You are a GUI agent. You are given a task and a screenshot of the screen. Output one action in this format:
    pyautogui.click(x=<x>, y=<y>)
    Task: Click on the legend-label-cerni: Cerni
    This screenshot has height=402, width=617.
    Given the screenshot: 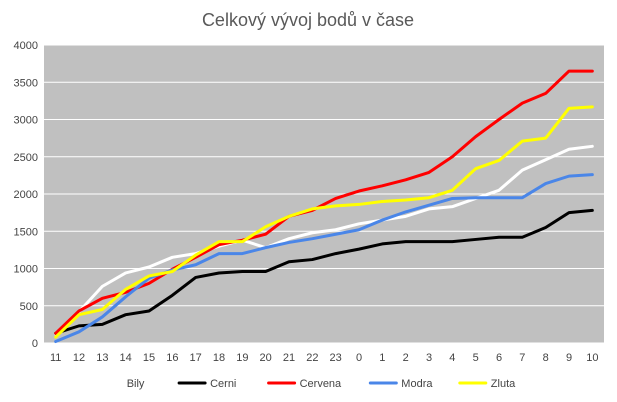 What is the action you would take?
    pyautogui.click(x=223, y=384)
    